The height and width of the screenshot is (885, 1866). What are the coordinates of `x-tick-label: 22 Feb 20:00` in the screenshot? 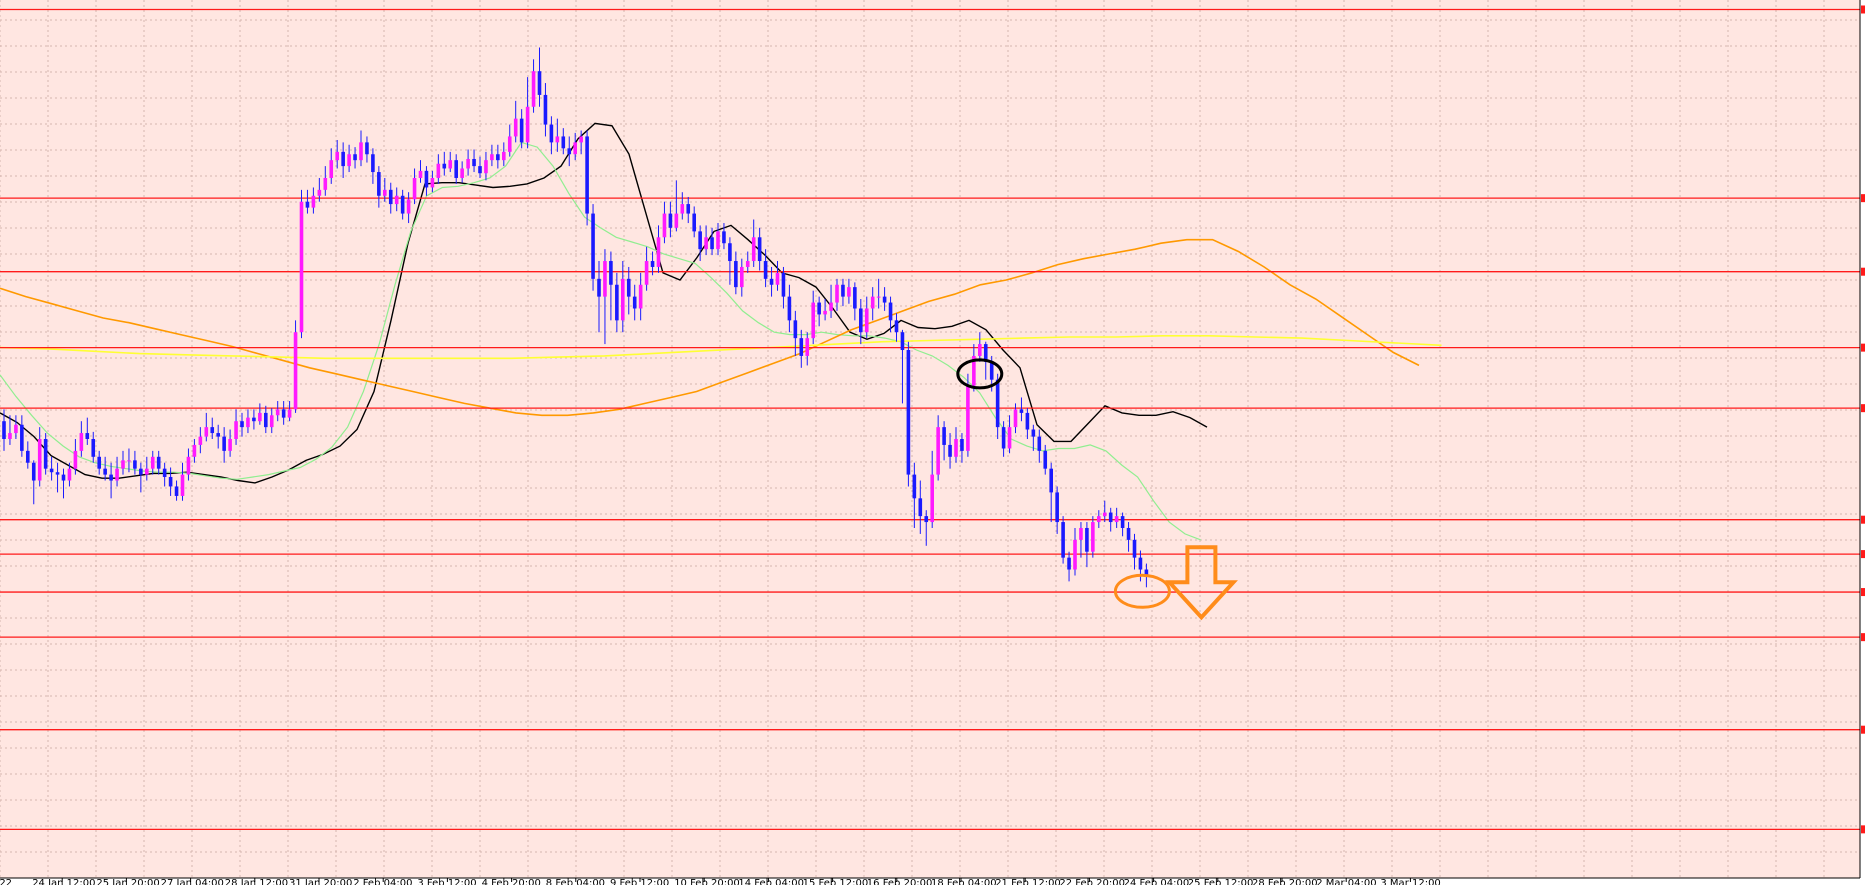 It's located at (1092, 881).